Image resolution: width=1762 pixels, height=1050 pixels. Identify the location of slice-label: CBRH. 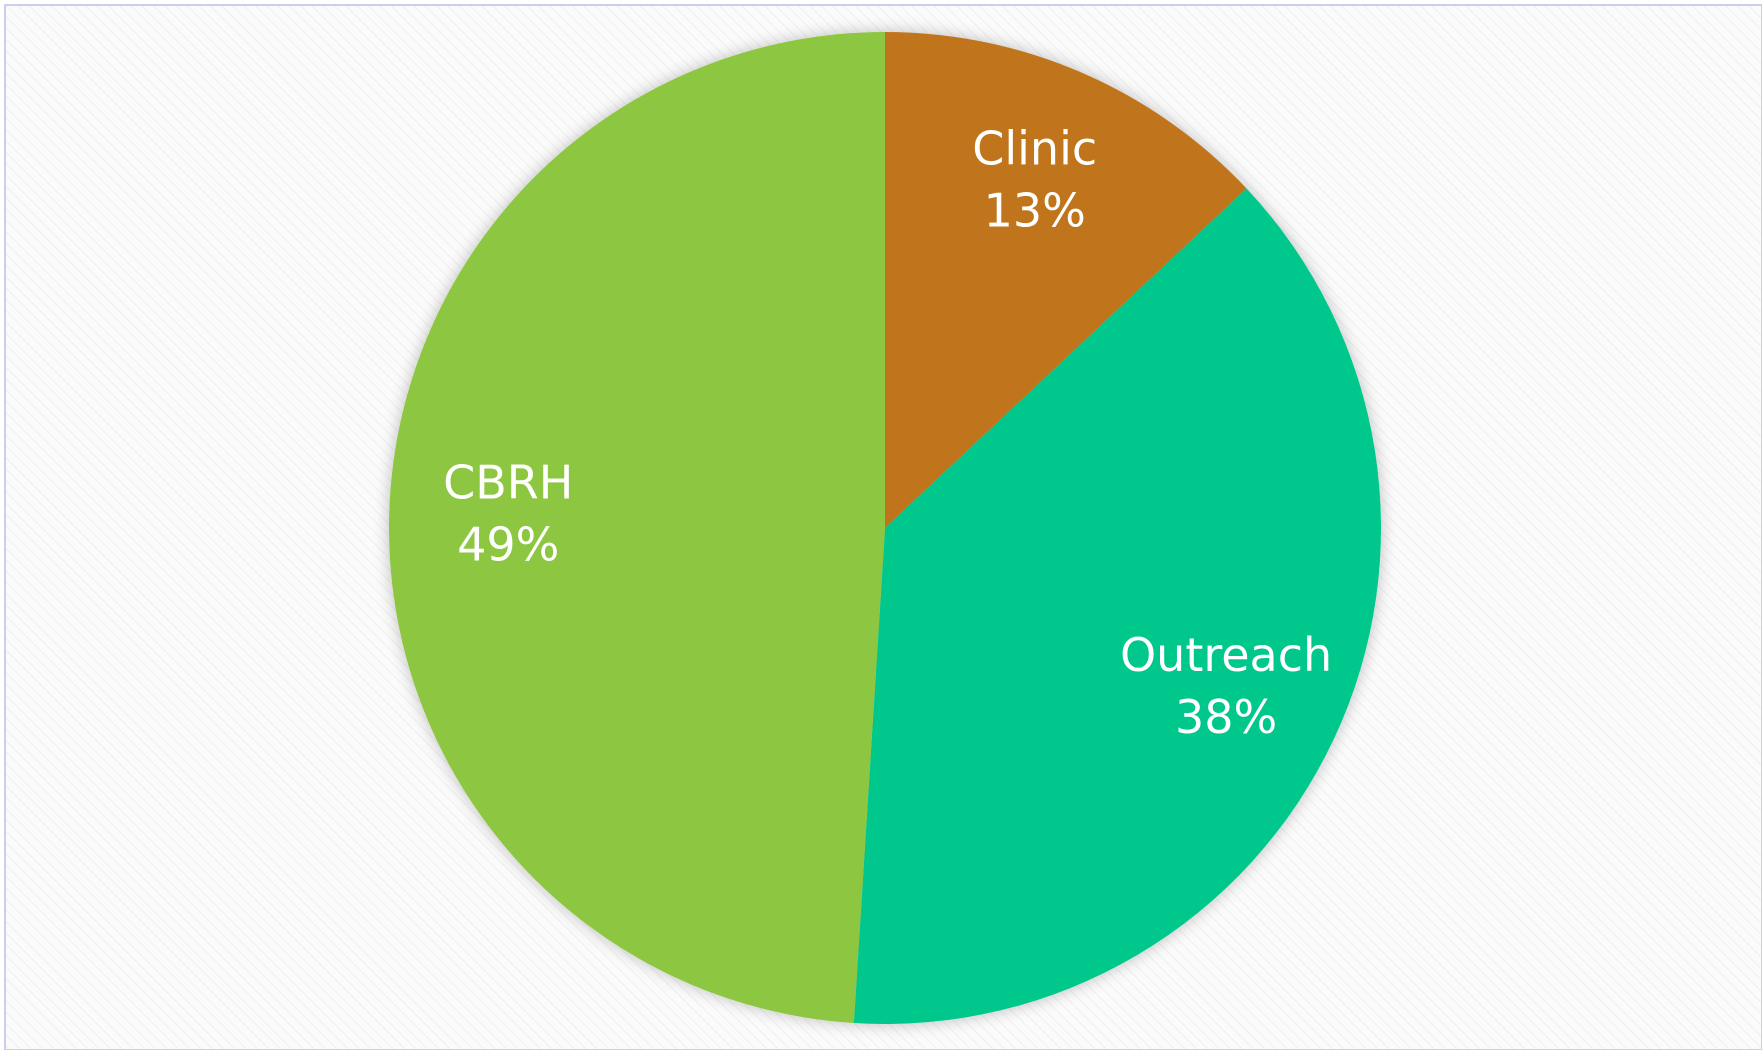
(508, 483).